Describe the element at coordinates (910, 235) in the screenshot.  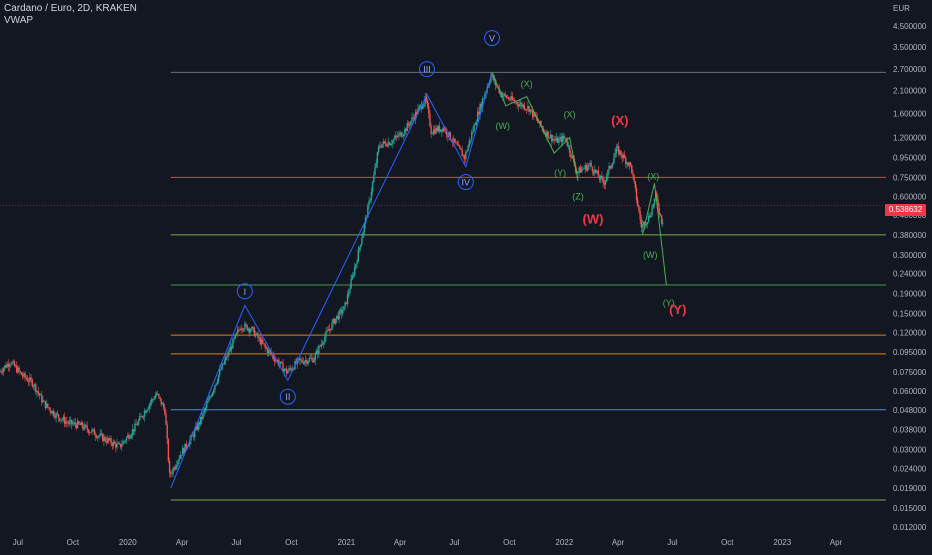
I see `price-tick-label: 0.380000` at that location.